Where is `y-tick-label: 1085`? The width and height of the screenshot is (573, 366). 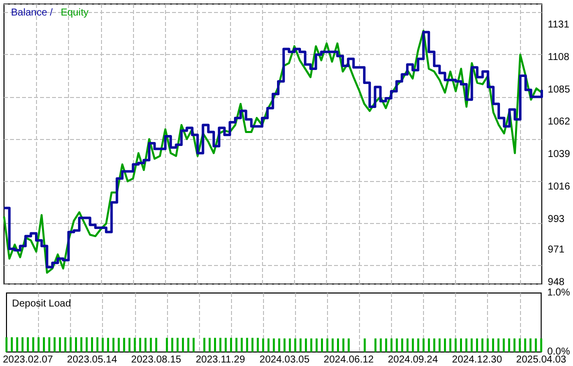
y-tick-label: 1085 is located at coordinates (559, 90).